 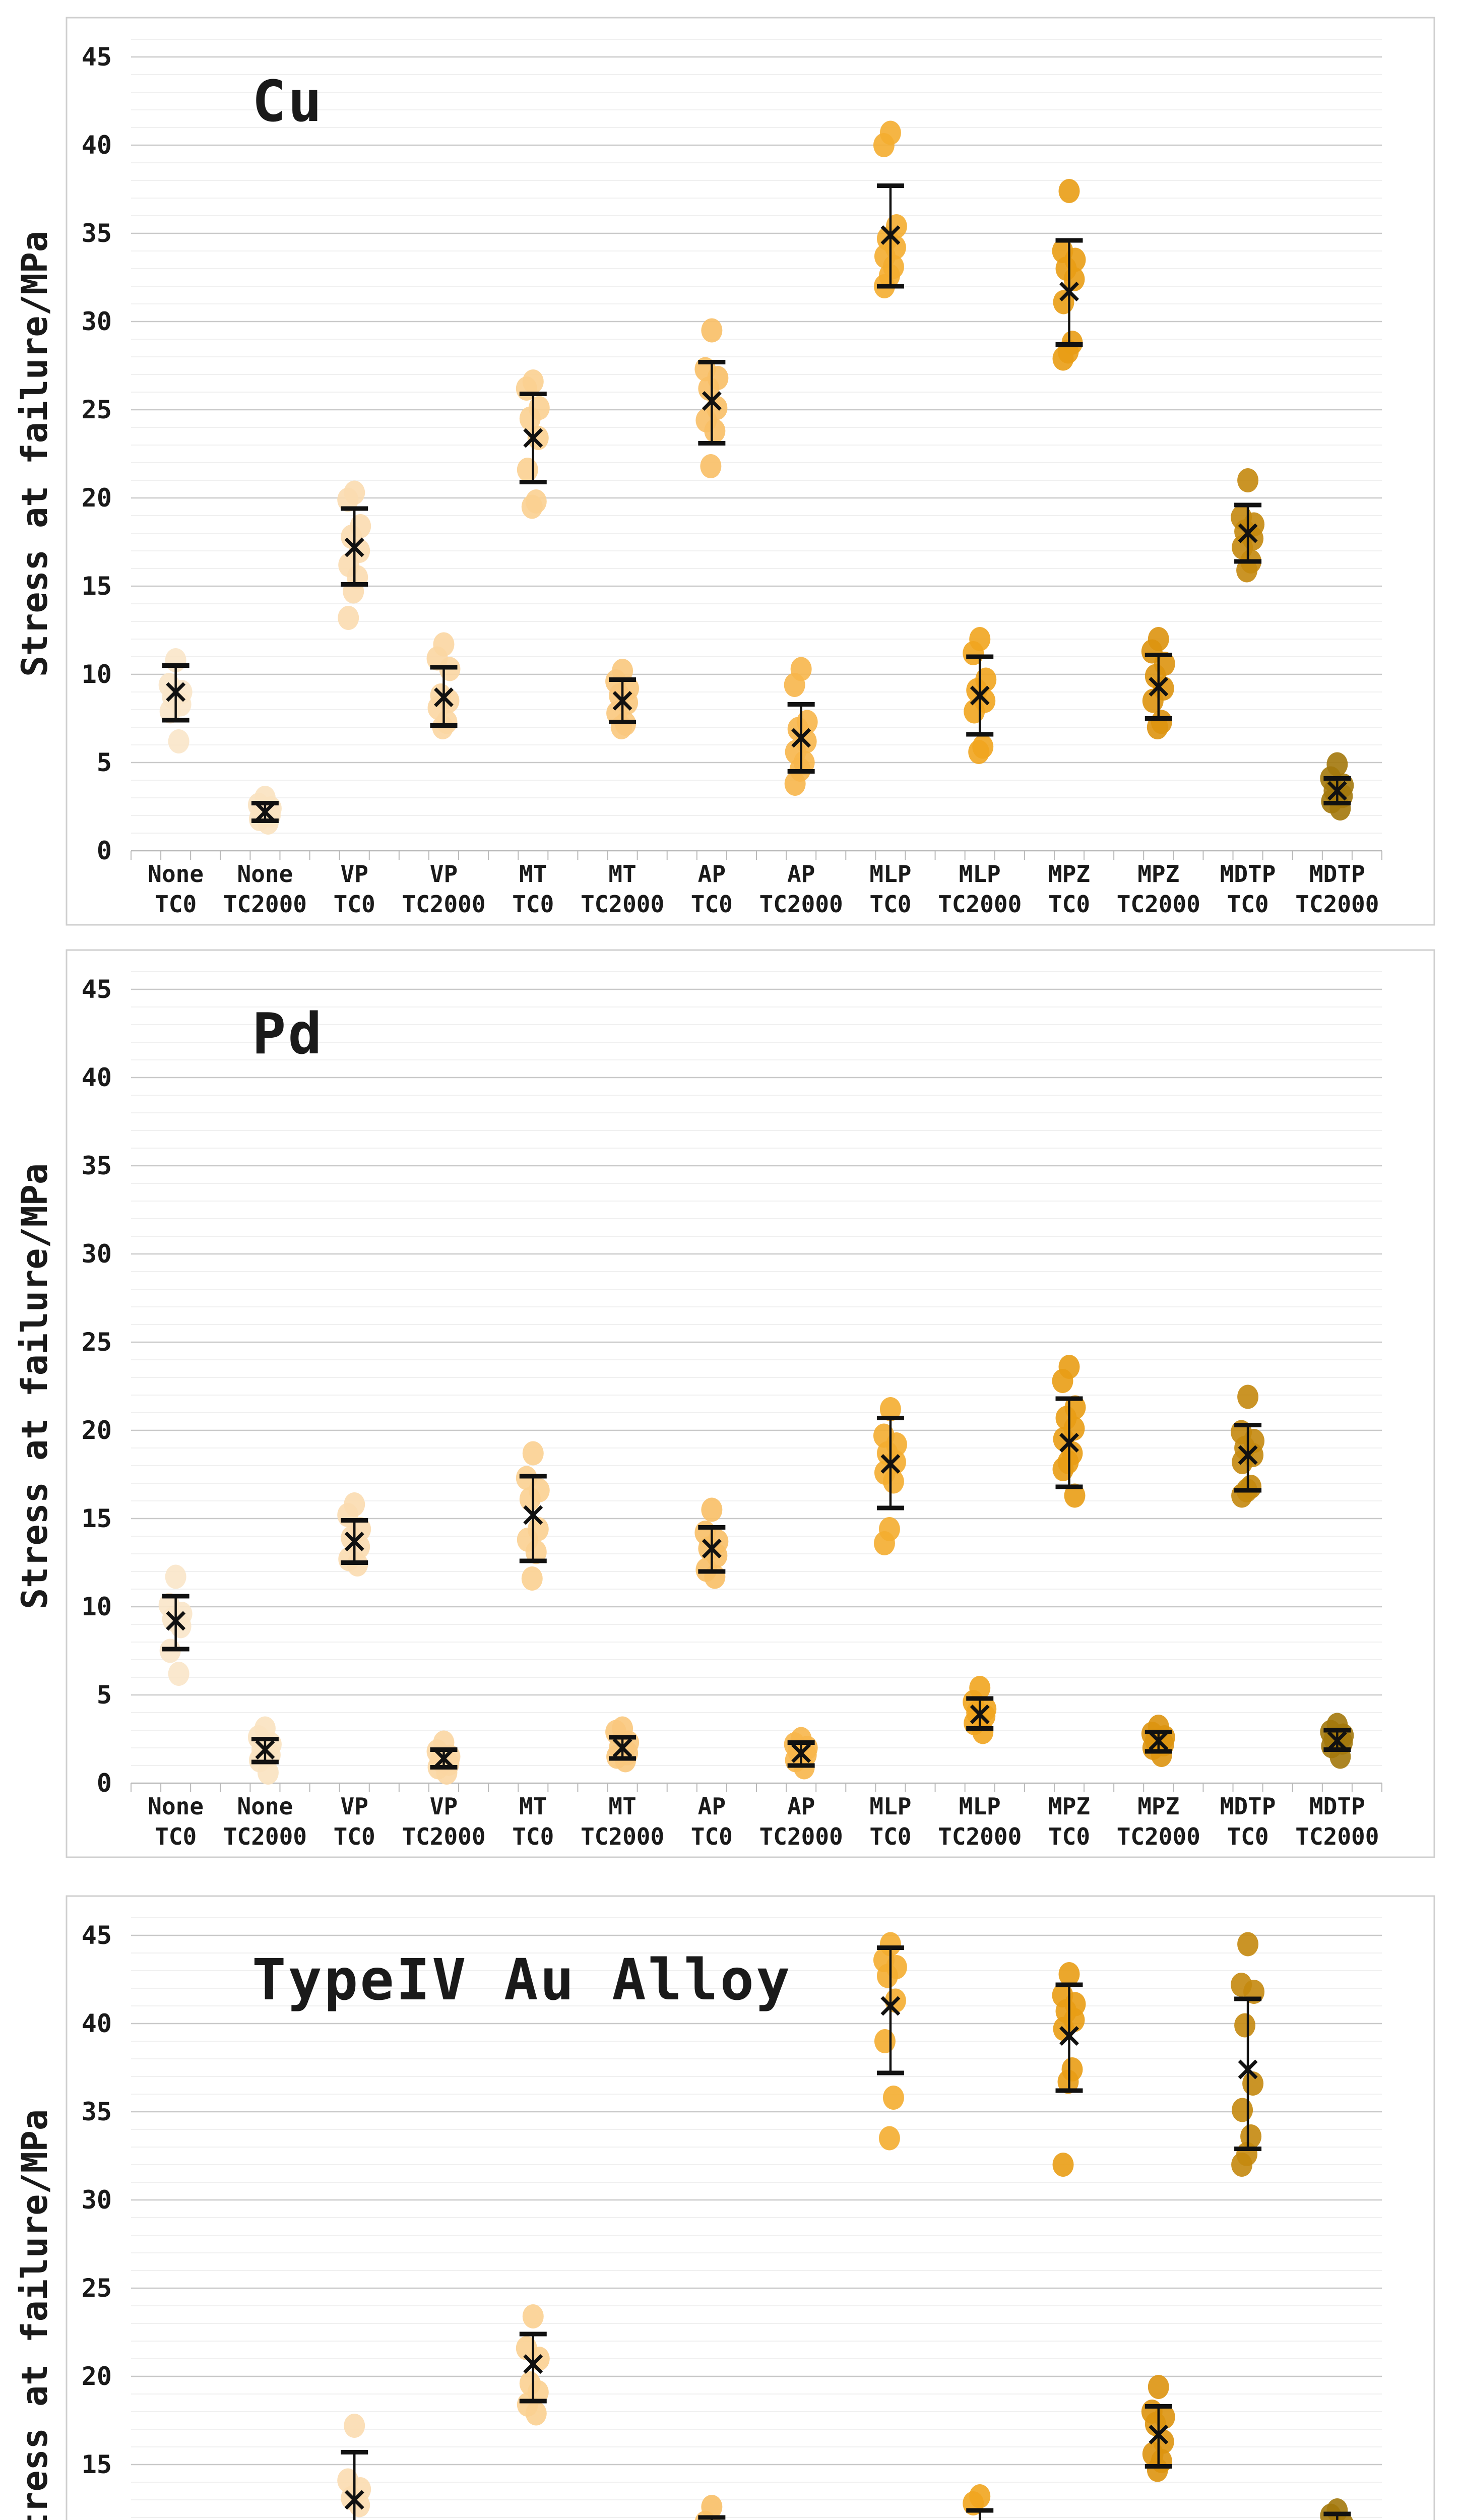 What do you see at coordinates (522, 1980) in the screenshot?
I see `chart-title: TypeIV Au Alloy` at bounding box center [522, 1980].